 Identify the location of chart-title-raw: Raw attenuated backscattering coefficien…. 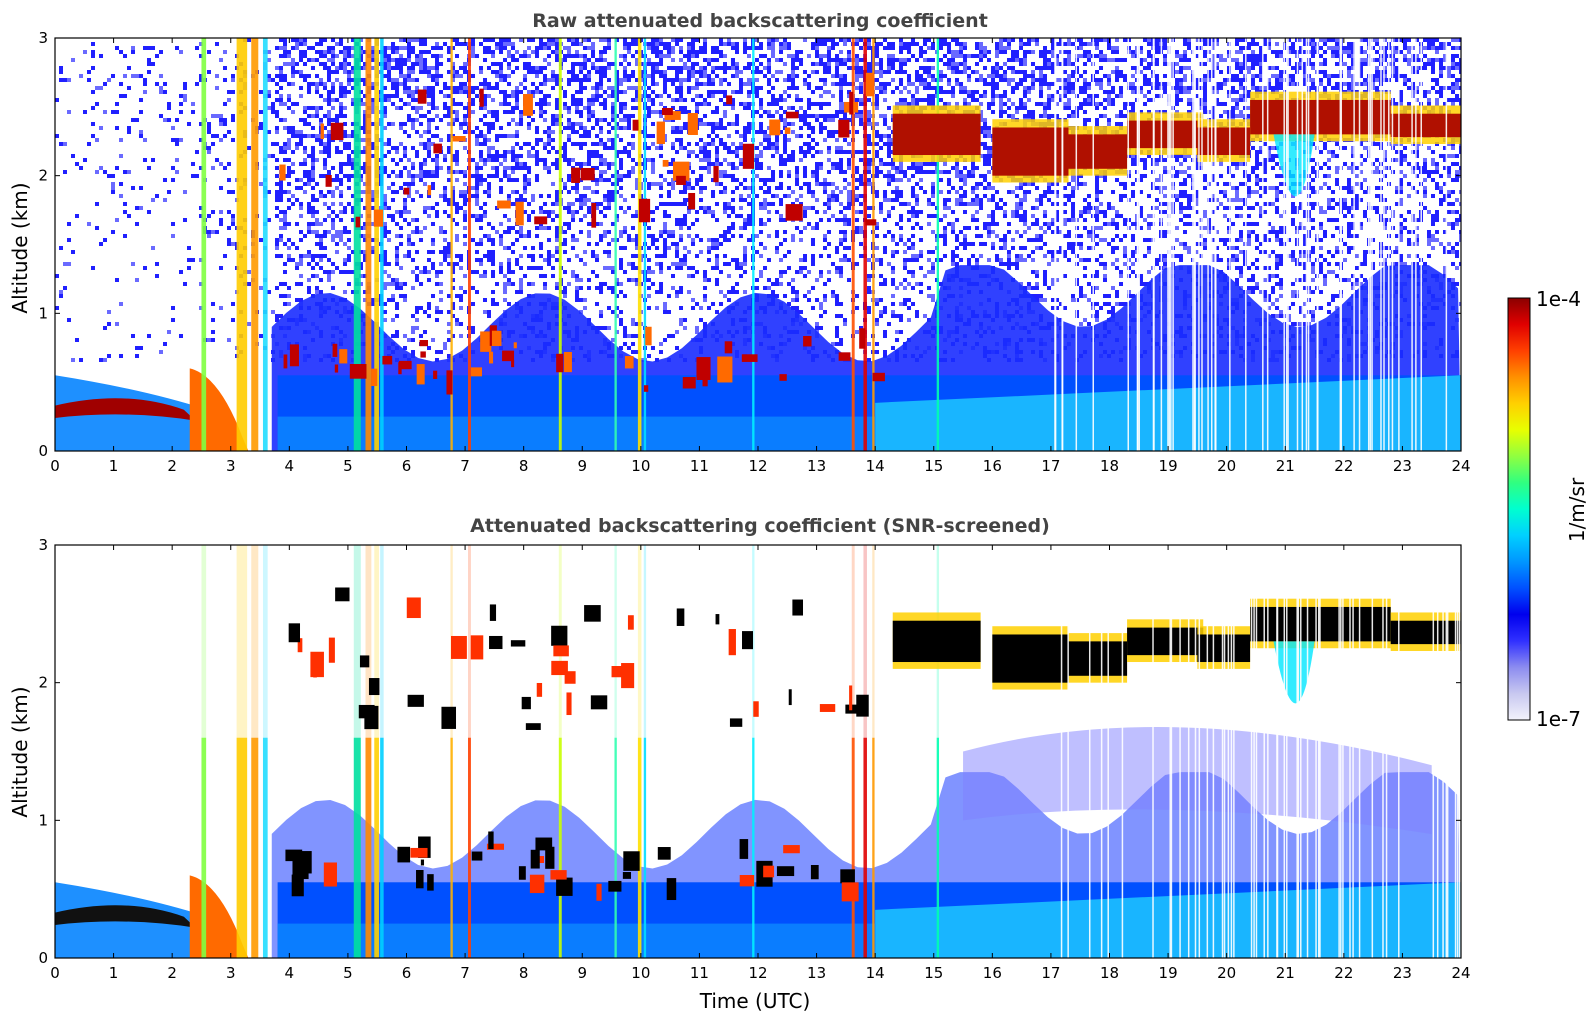
(760, 21).